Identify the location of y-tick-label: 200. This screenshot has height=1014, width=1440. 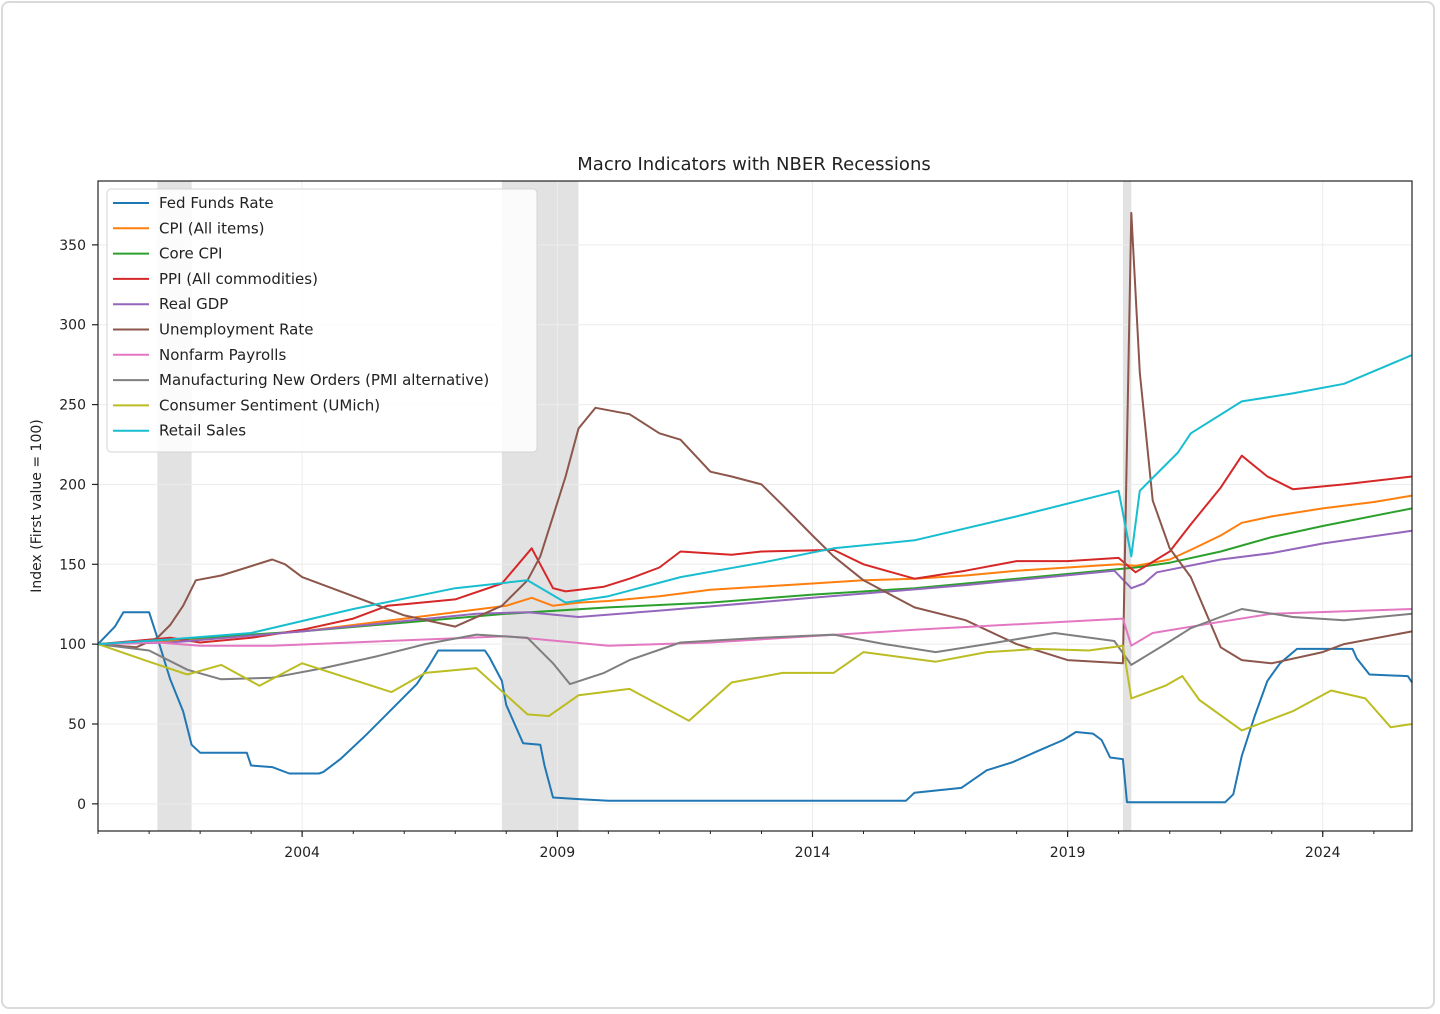
(72, 485).